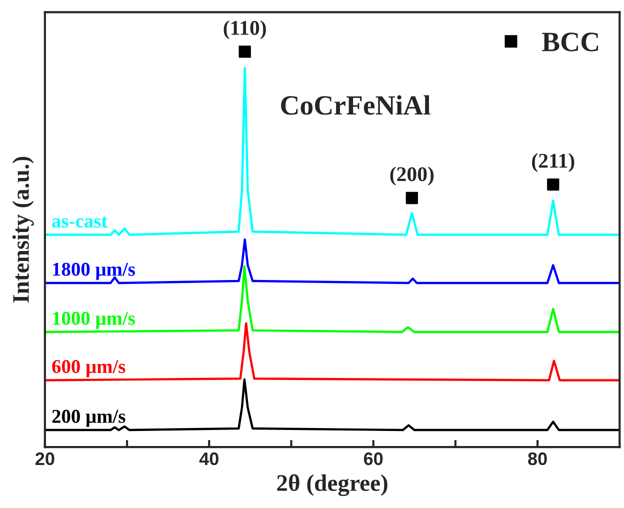  I want to click on series-label: 1000 μm/s, so click(94, 320).